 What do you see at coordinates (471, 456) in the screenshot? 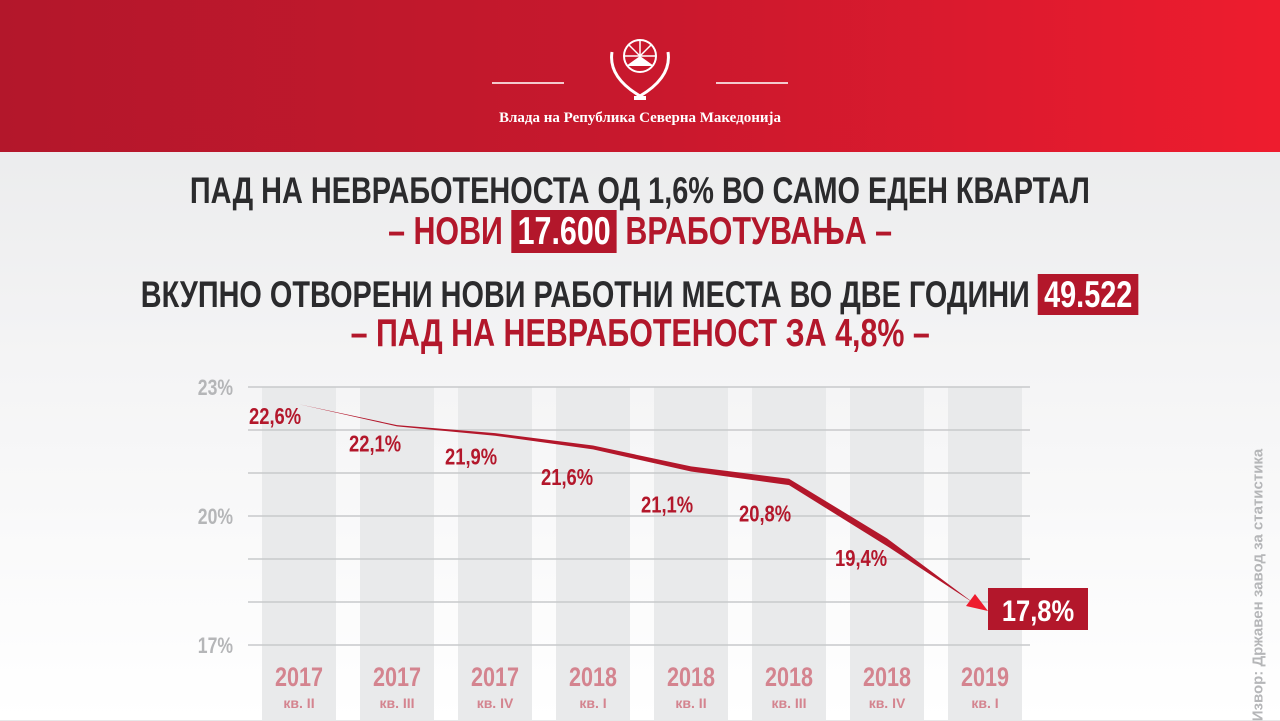
I see `data-label: 21,9%` at bounding box center [471, 456].